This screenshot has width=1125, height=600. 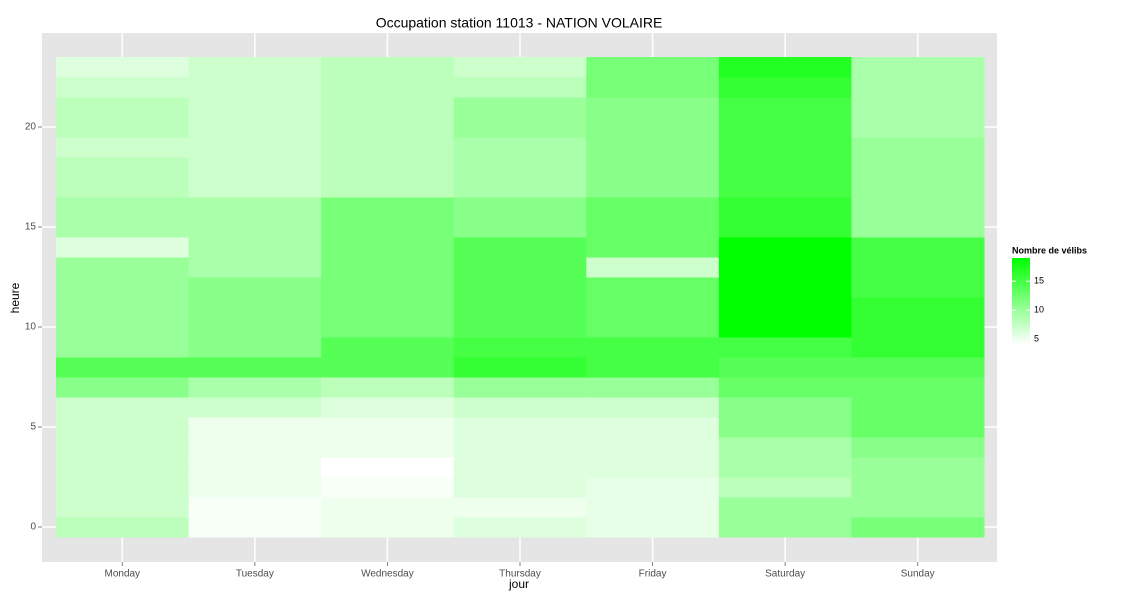 What do you see at coordinates (1039, 310) in the screenshot?
I see `legend-tick-label: 10` at bounding box center [1039, 310].